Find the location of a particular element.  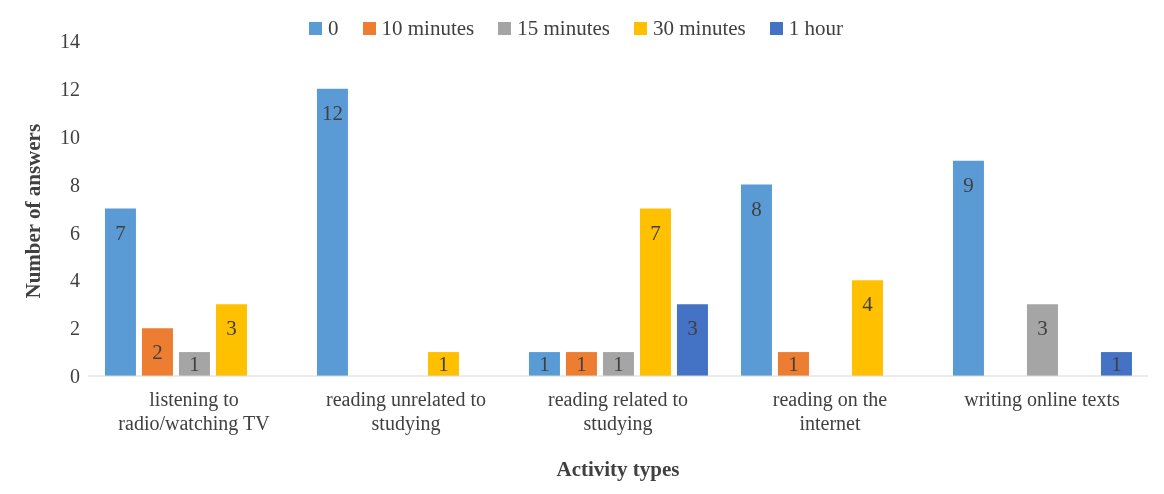

y-tick-label: 8 is located at coordinates (75, 184).